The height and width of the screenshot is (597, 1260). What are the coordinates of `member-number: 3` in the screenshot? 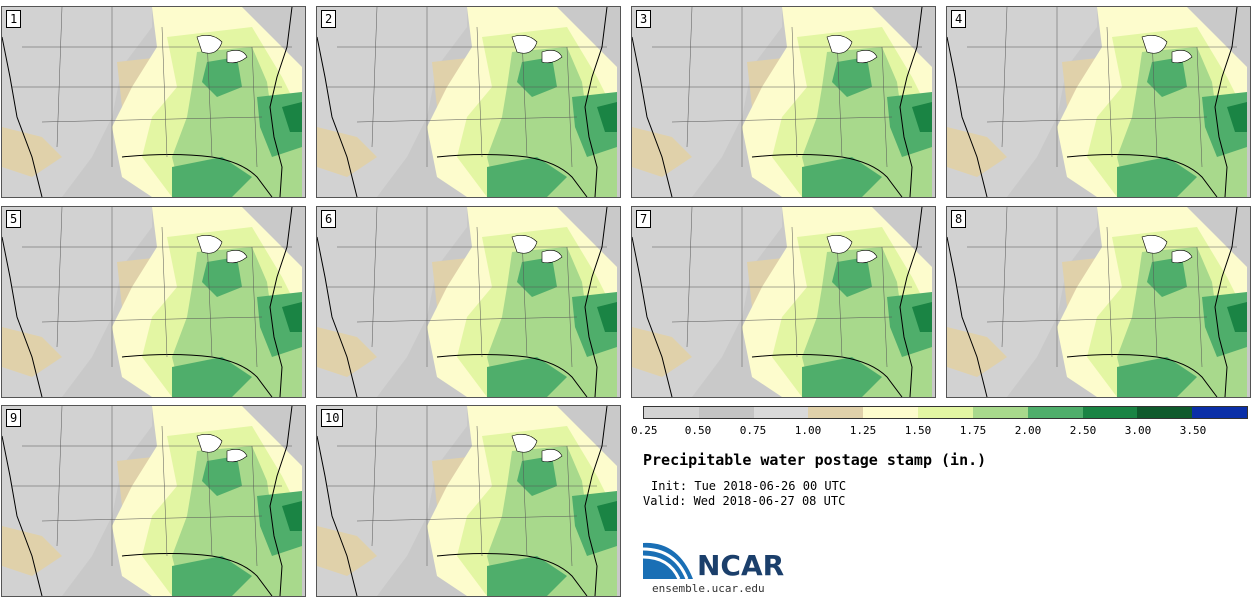 It's located at (644, 19).